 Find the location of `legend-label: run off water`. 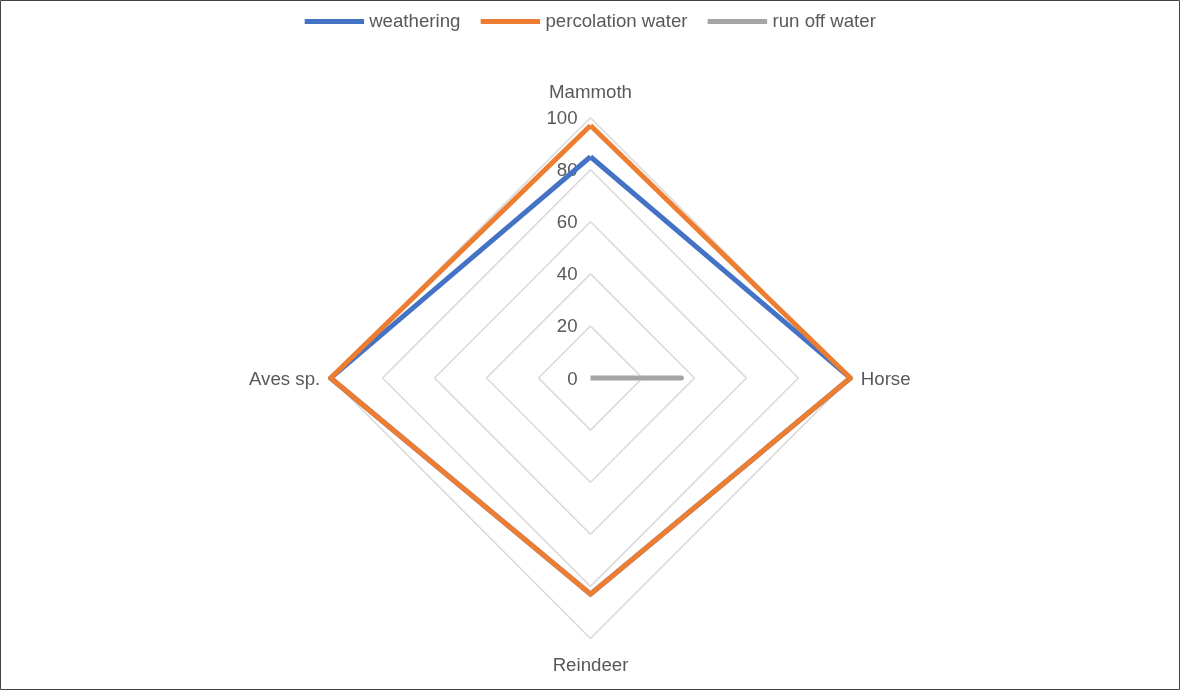

legend-label: run off water is located at coordinates (824, 21).